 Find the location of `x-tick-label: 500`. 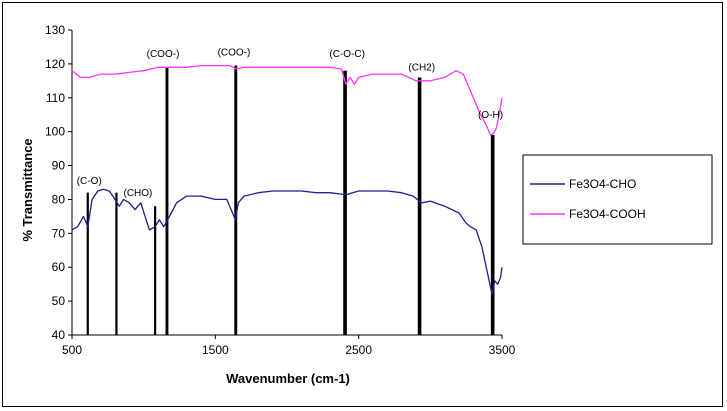

x-tick-label: 500 is located at coordinates (72, 350).